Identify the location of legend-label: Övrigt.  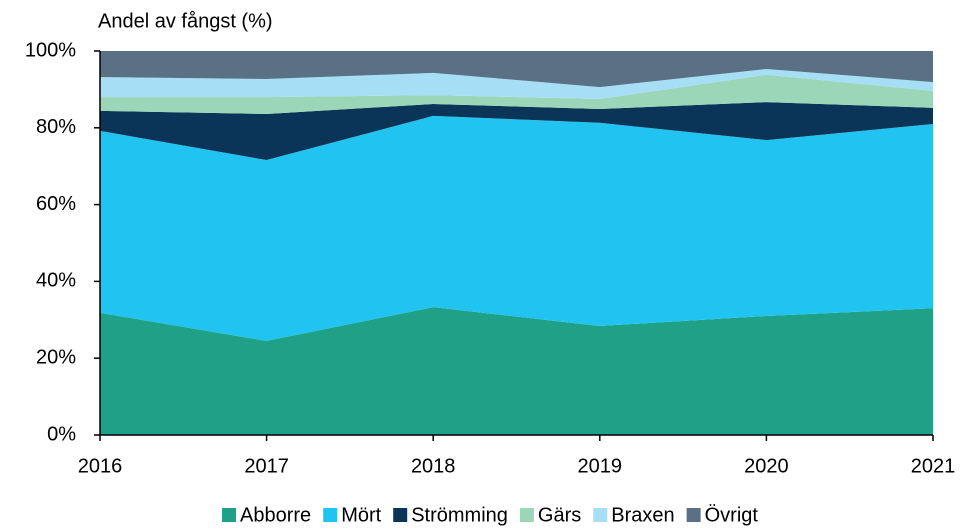
(732, 515).